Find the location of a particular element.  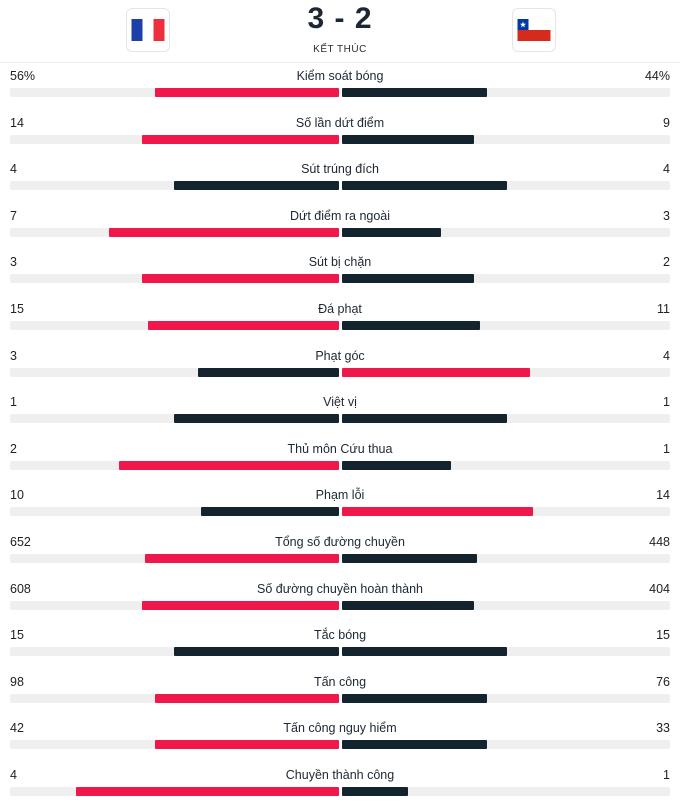

chile-flag-icon is located at coordinates (534, 30).